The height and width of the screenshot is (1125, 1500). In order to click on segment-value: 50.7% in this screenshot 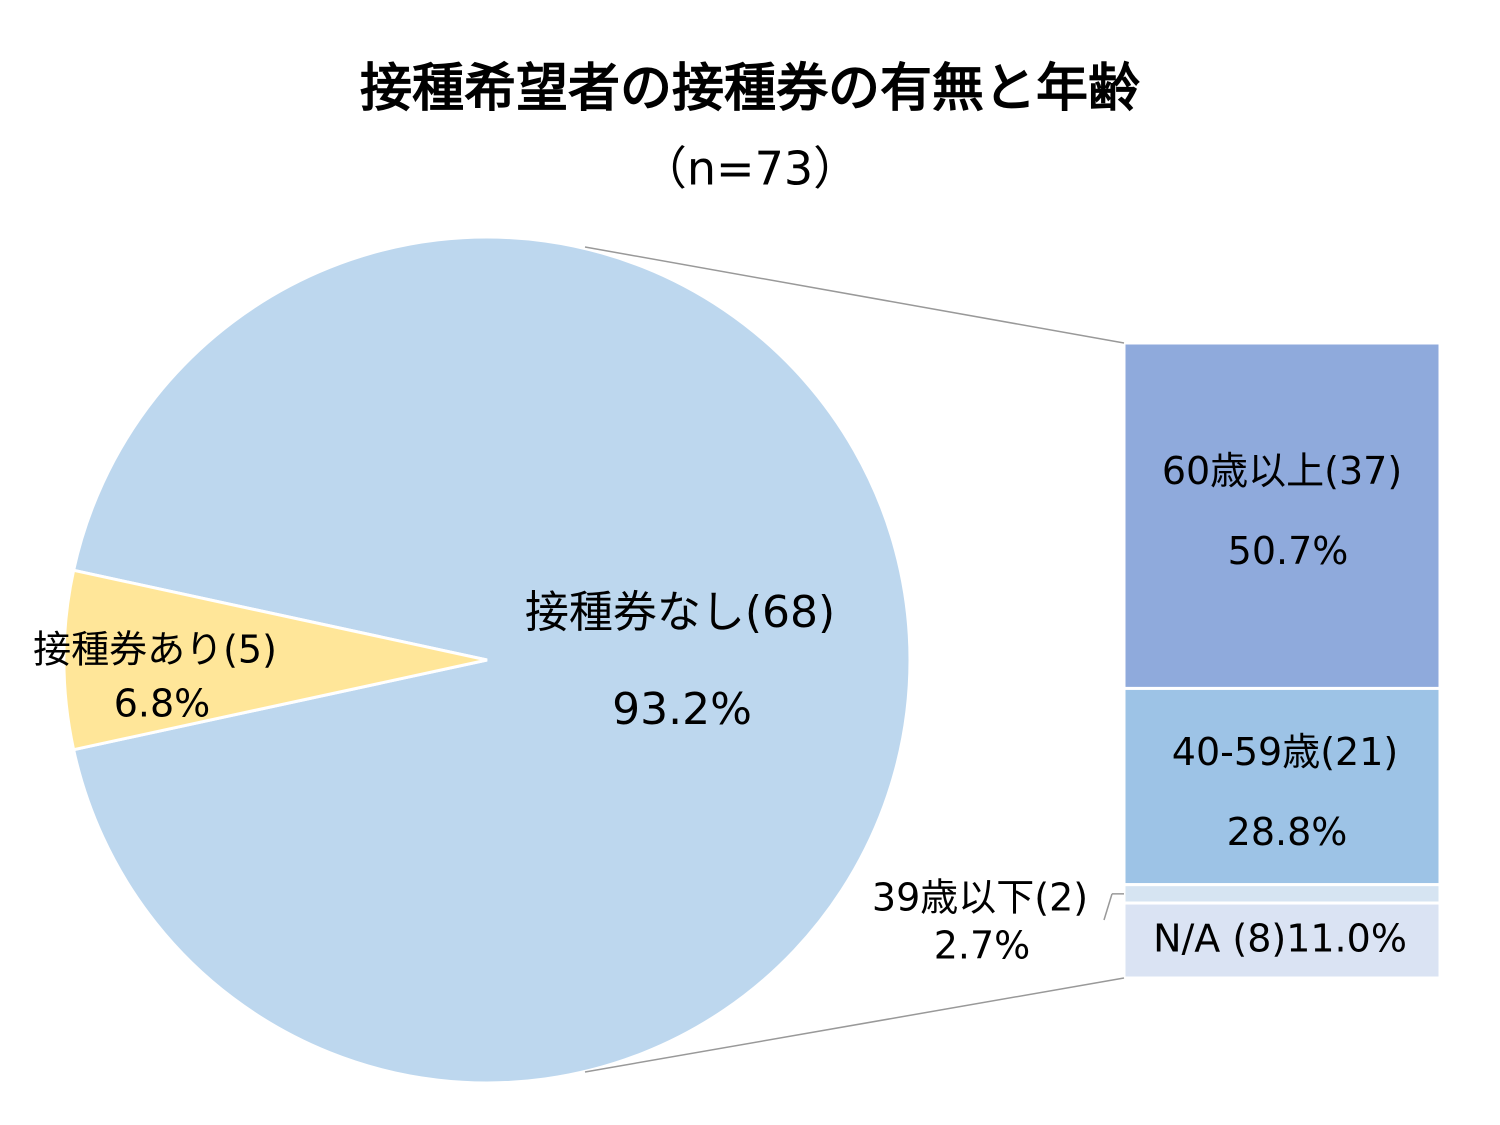, I will do `click(1288, 551)`.